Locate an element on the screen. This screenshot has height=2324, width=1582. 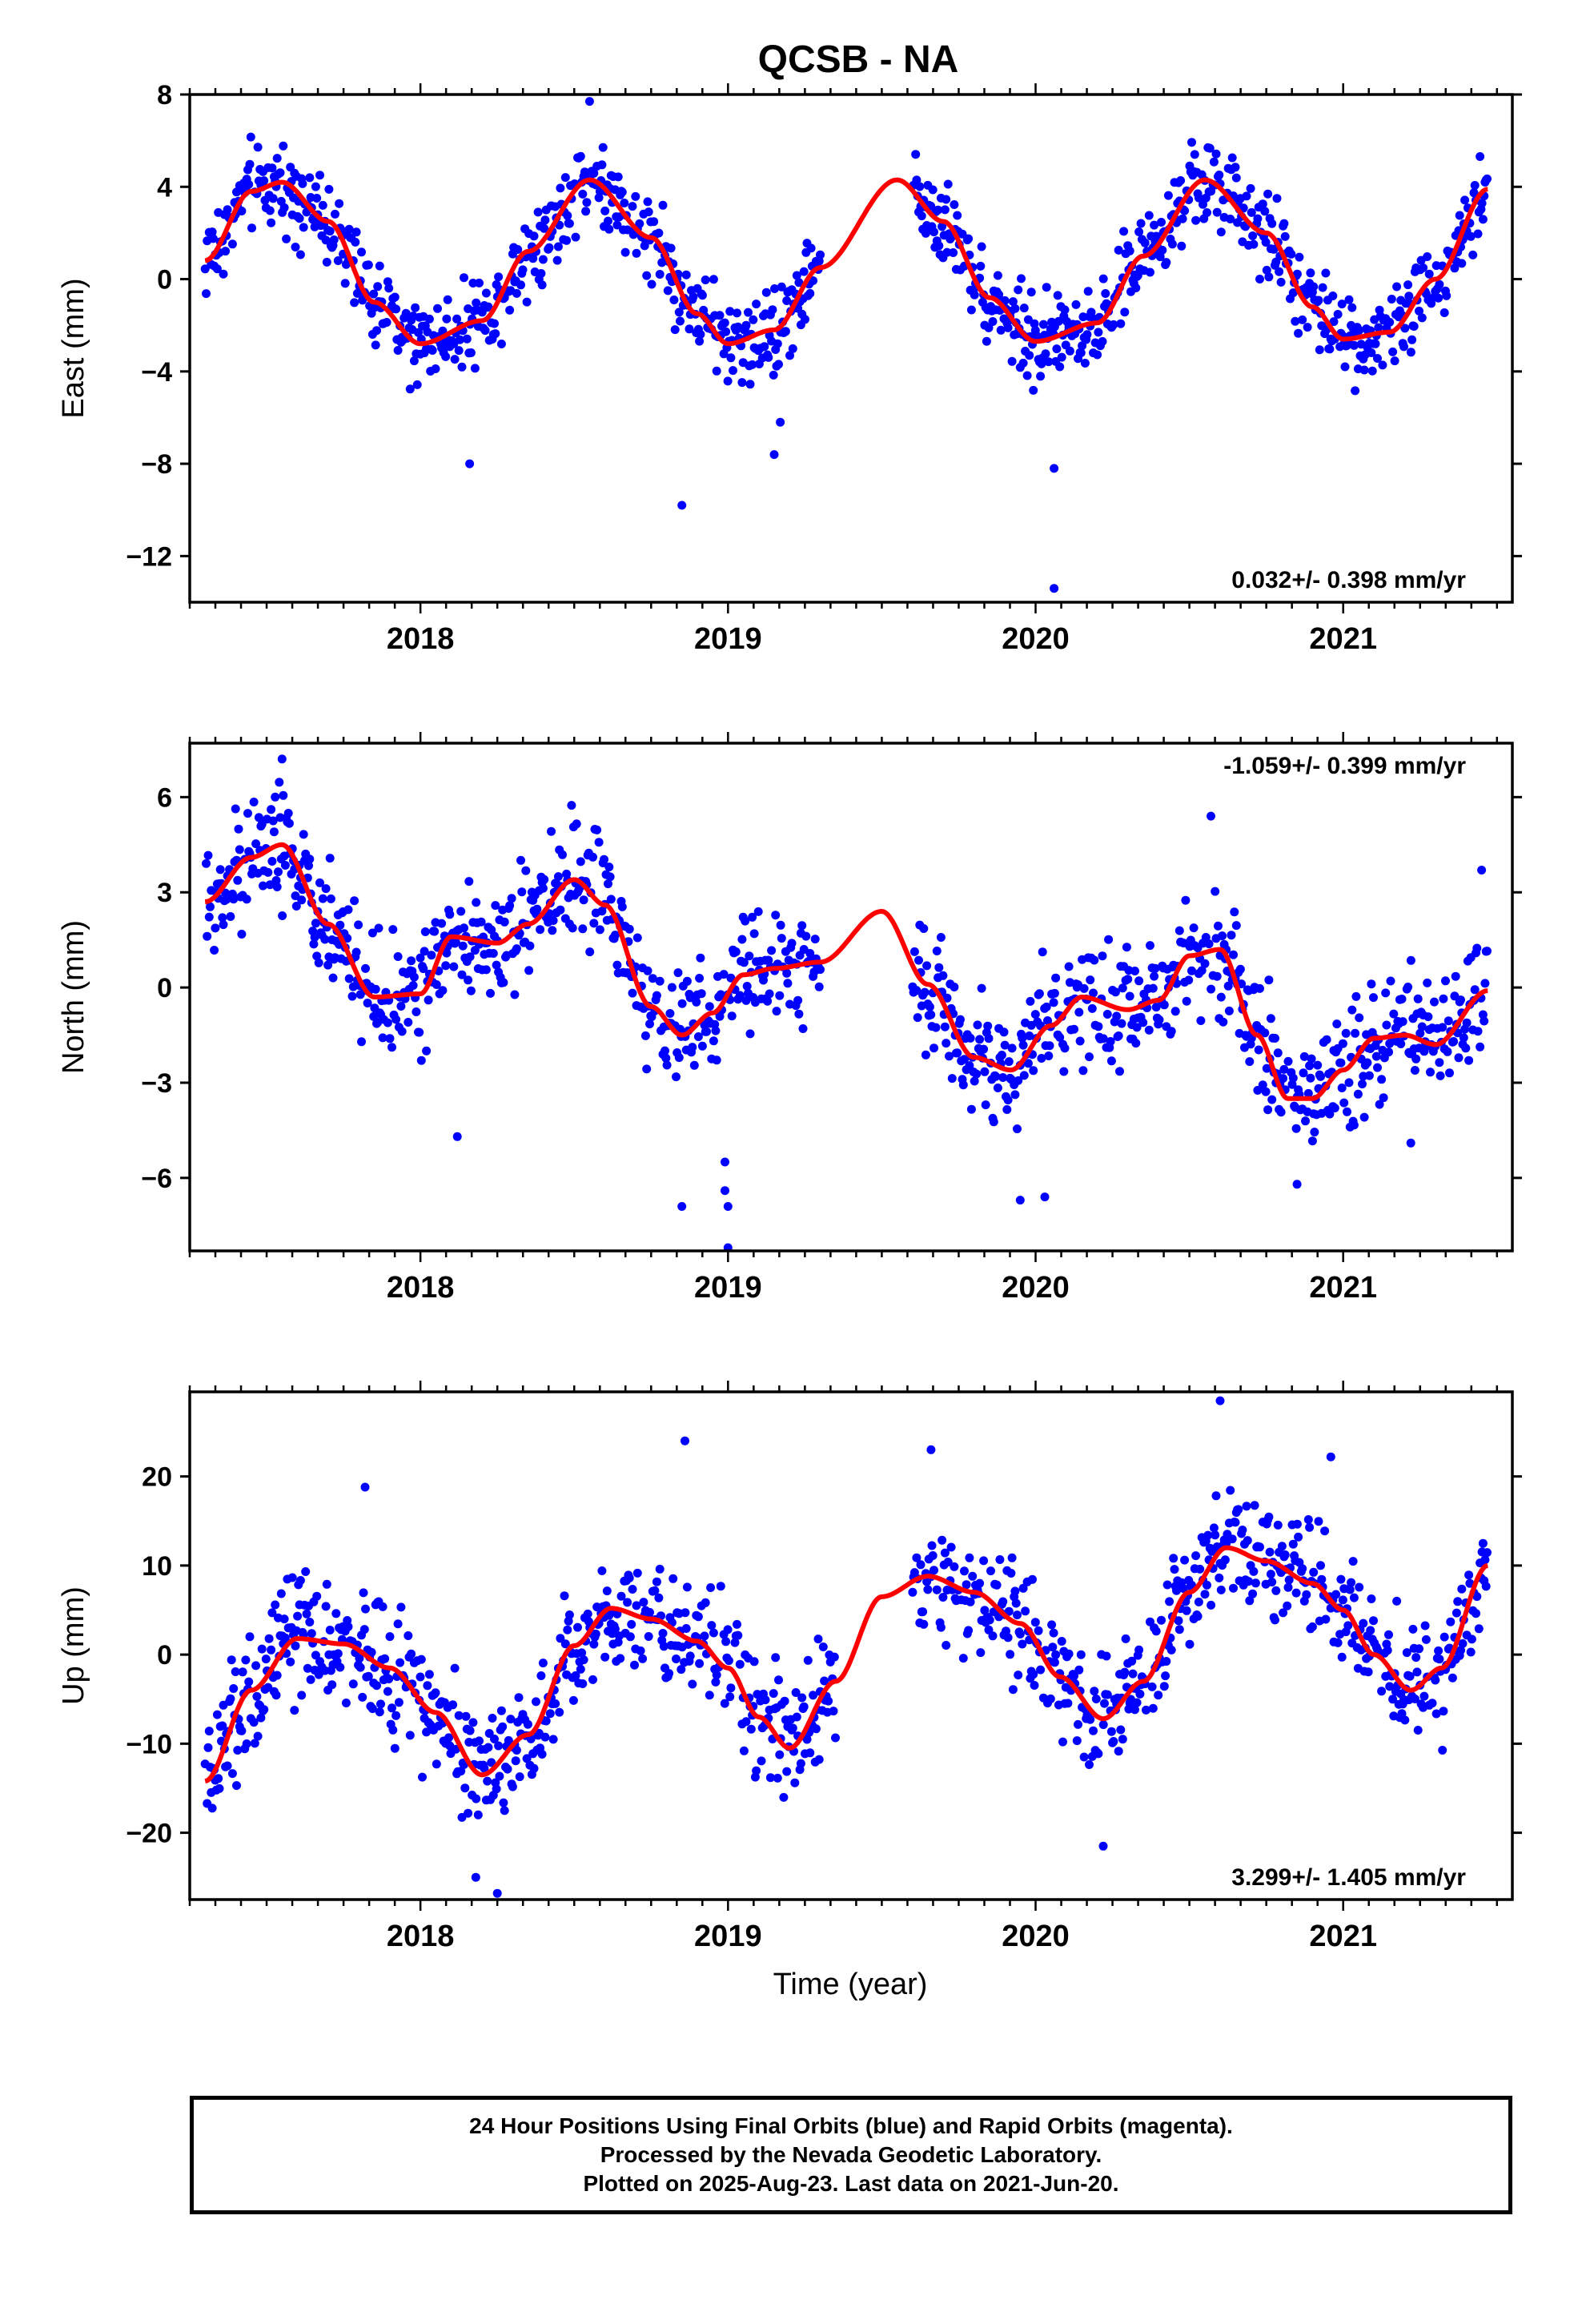
north-xtick-label: 2019 is located at coordinates (728, 1288).